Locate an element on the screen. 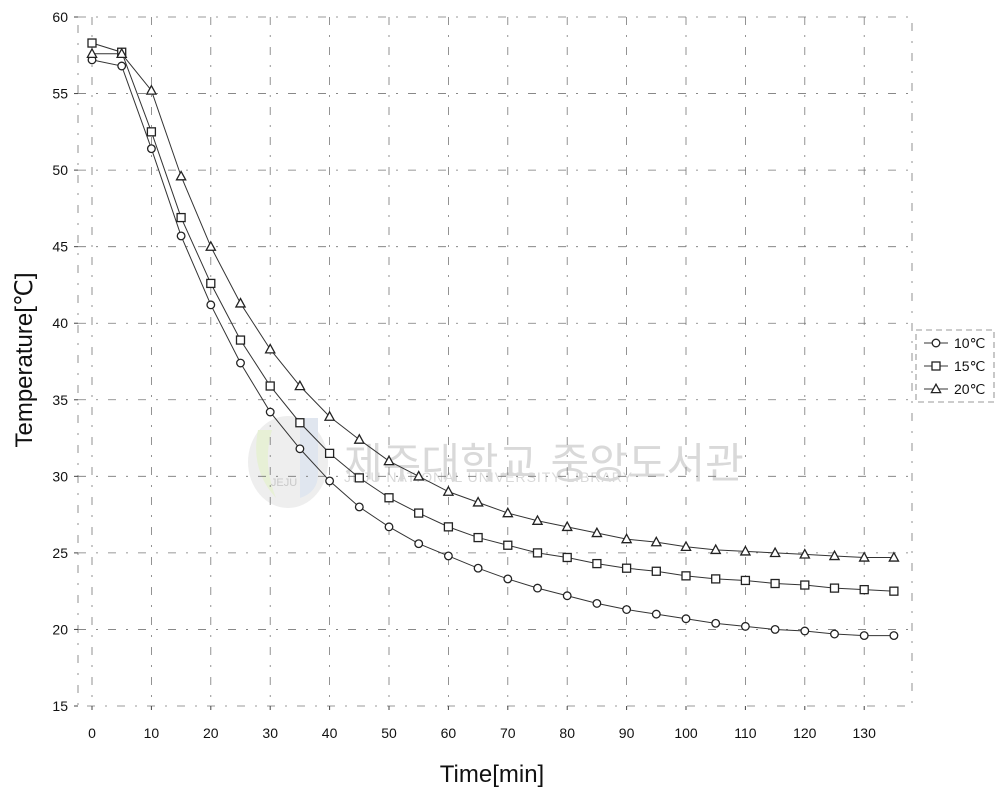 The width and height of the screenshot is (998, 788). y-tick-label: 50 is located at coordinates (60, 170).